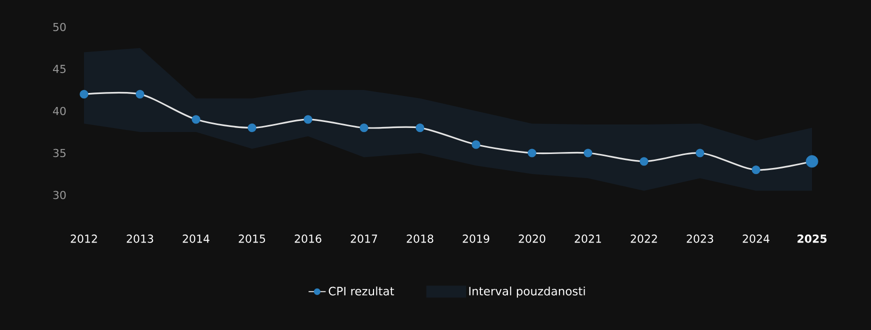 The width and height of the screenshot is (871, 330). Describe the element at coordinates (643, 238) in the screenshot. I see `x-tick-label: 2022` at that location.